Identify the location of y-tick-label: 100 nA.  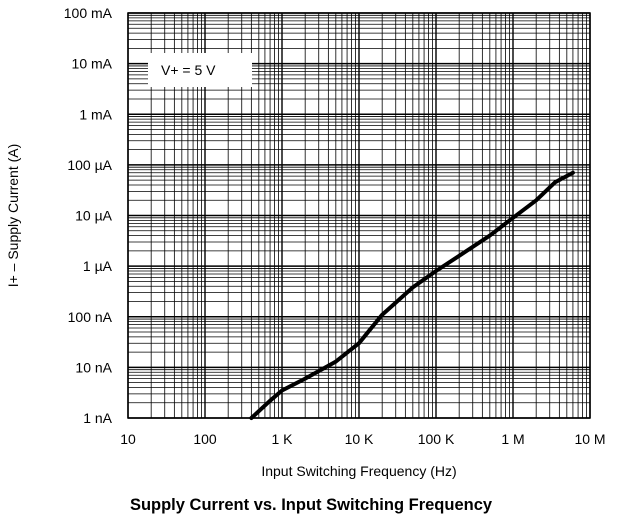
(90, 317).